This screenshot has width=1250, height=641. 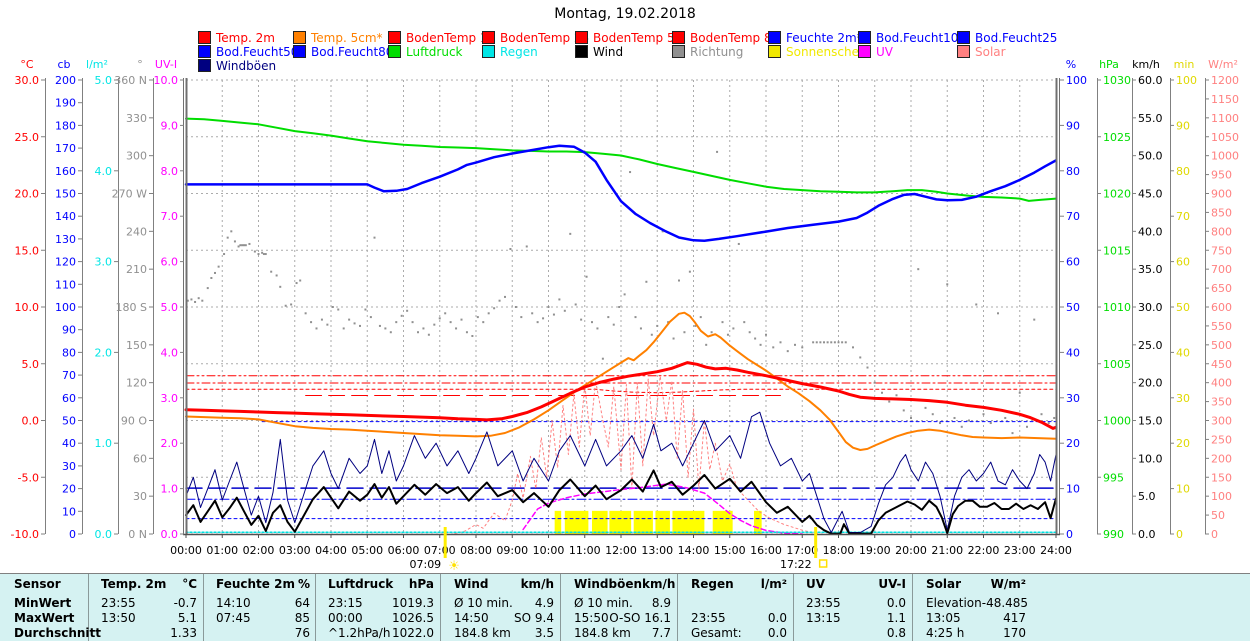 What do you see at coordinates (347, 37) in the screenshot?
I see `legend-label: Temp. 5cm*` at bounding box center [347, 37].